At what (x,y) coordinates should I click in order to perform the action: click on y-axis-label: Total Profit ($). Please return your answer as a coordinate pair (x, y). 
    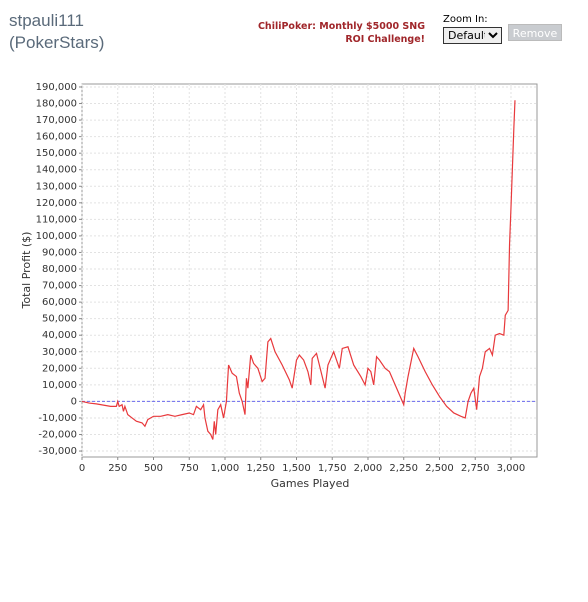
    Looking at the image, I should click on (26, 271).